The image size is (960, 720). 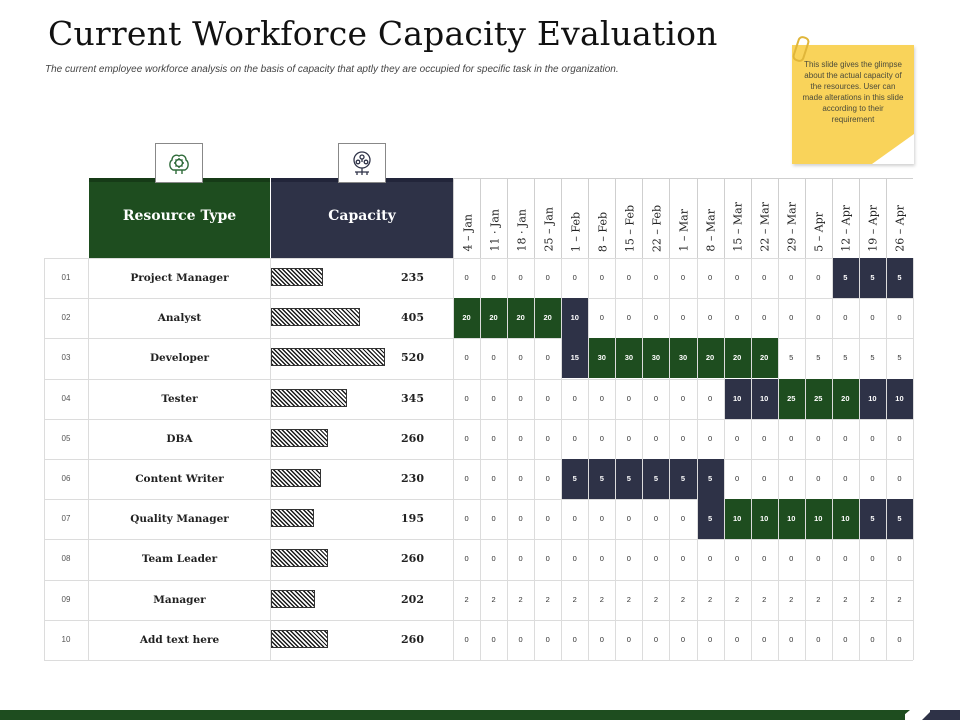 I want to click on table-row: 04 Tester 345 0 0 0 0 0 0 0 0 0 0 10 10 25 25 20 10 10, so click(x=478, y=398).